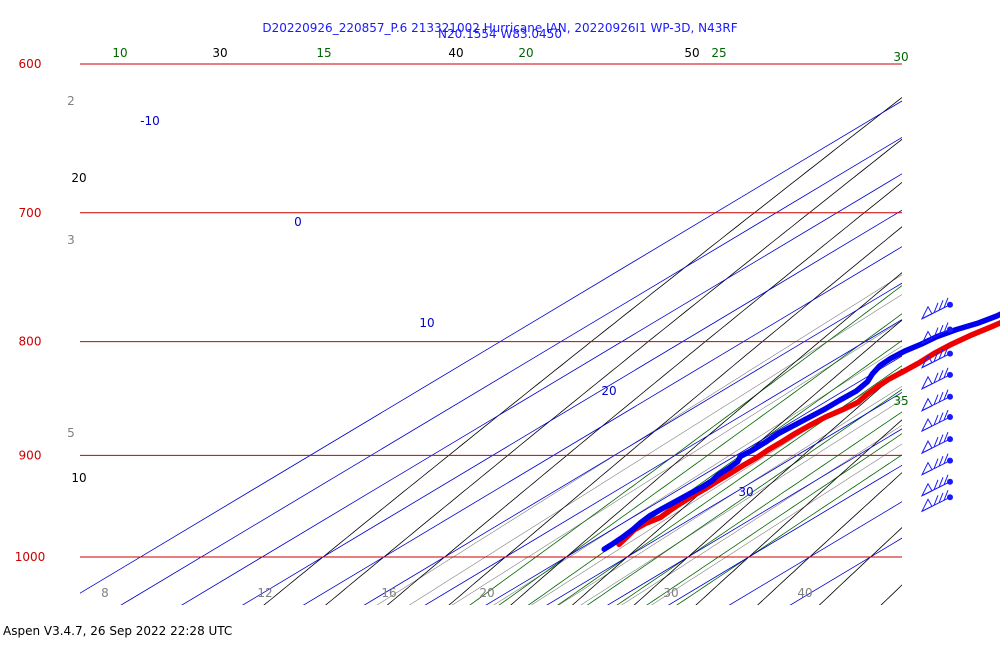 The height and width of the screenshot is (650, 1000). What do you see at coordinates (900, 57) in the screenshot?
I see `moist-adiabat-label: 30` at bounding box center [900, 57].